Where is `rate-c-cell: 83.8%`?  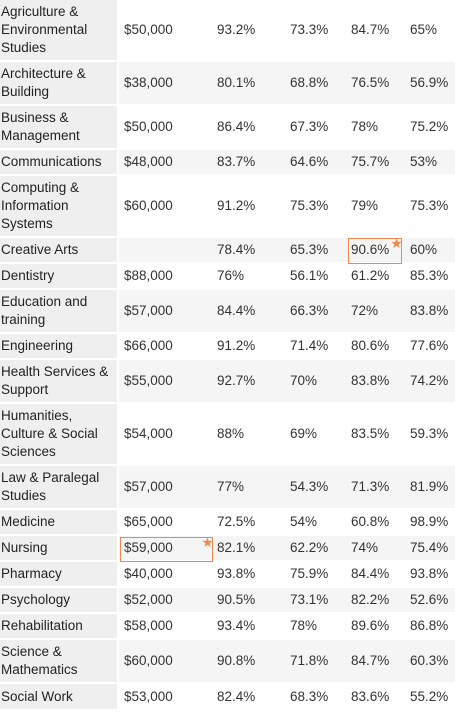 rate-c-cell: 83.8% is located at coordinates (376, 382).